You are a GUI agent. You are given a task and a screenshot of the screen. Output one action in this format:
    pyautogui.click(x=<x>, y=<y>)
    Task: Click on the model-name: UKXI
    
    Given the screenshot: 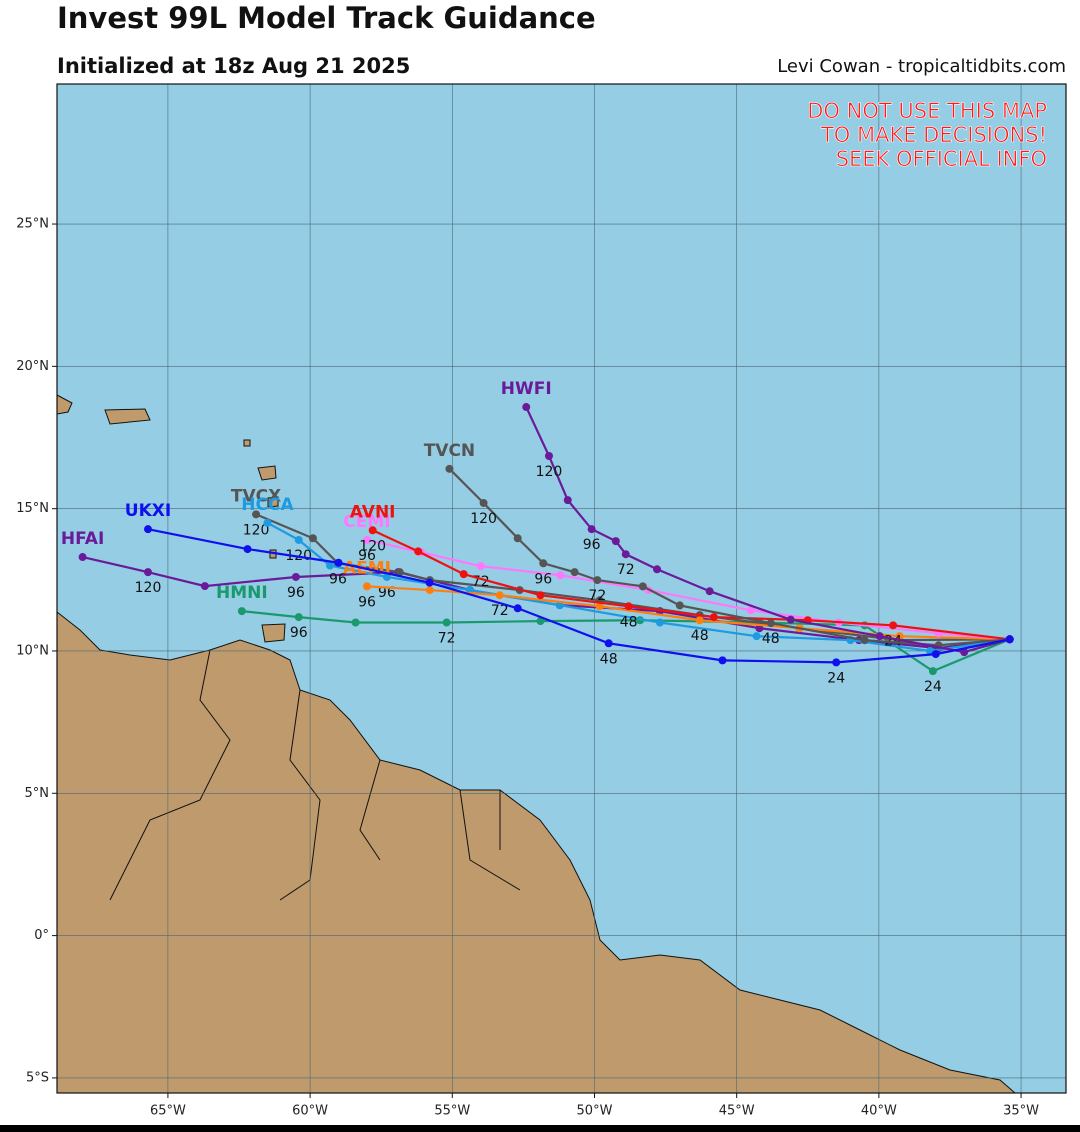 What is the action you would take?
    pyautogui.click(x=148, y=511)
    